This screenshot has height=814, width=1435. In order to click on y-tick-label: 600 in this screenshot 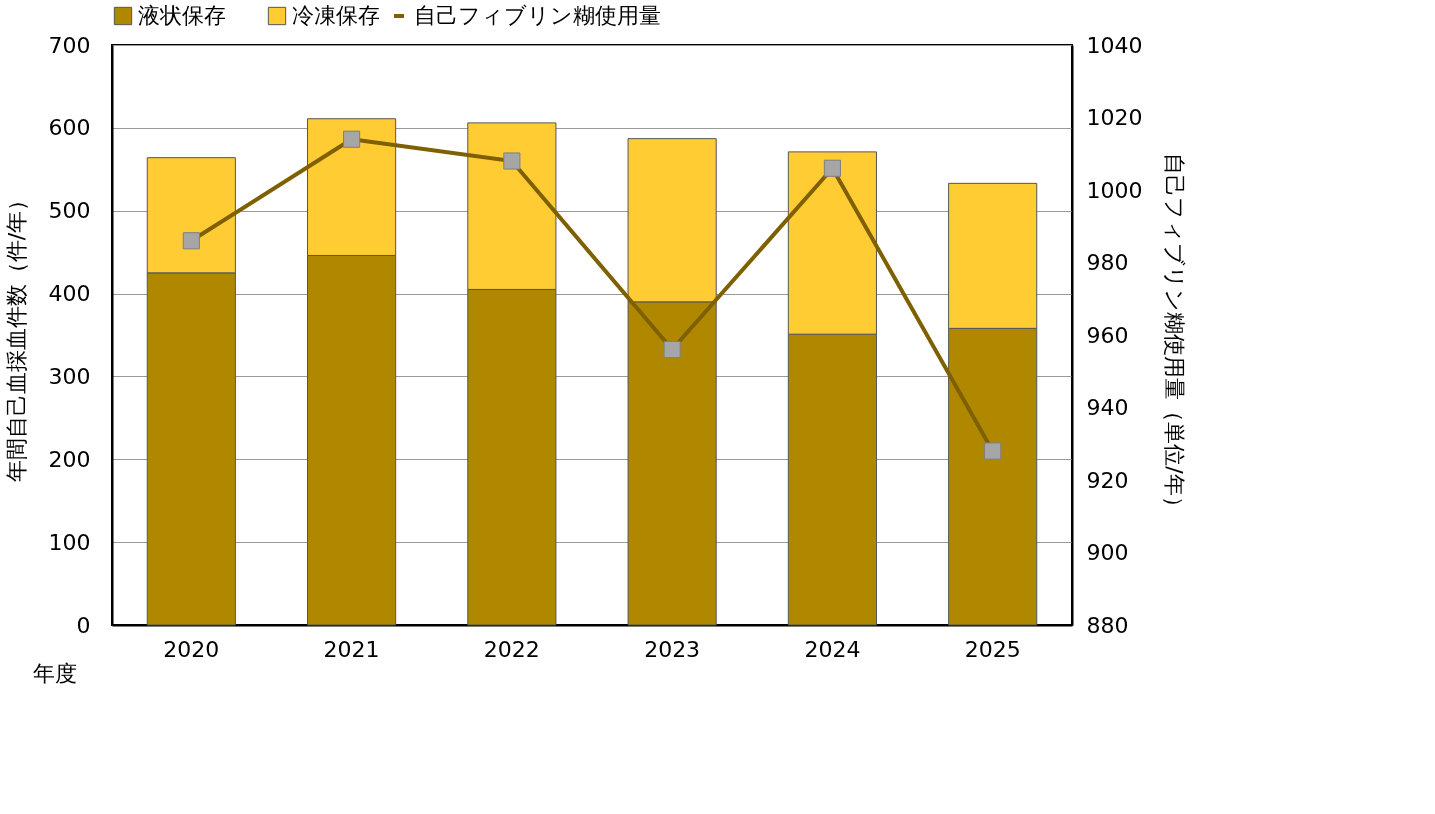, I will do `click(69, 128)`.